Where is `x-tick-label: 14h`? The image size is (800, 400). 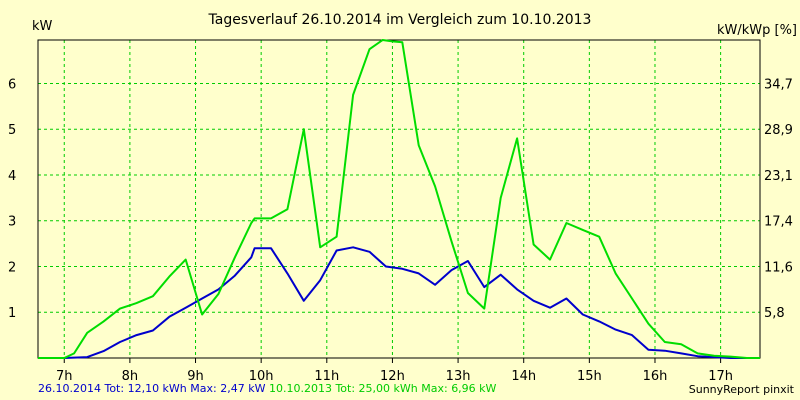 x-tick-label: 14h is located at coordinates (523, 376).